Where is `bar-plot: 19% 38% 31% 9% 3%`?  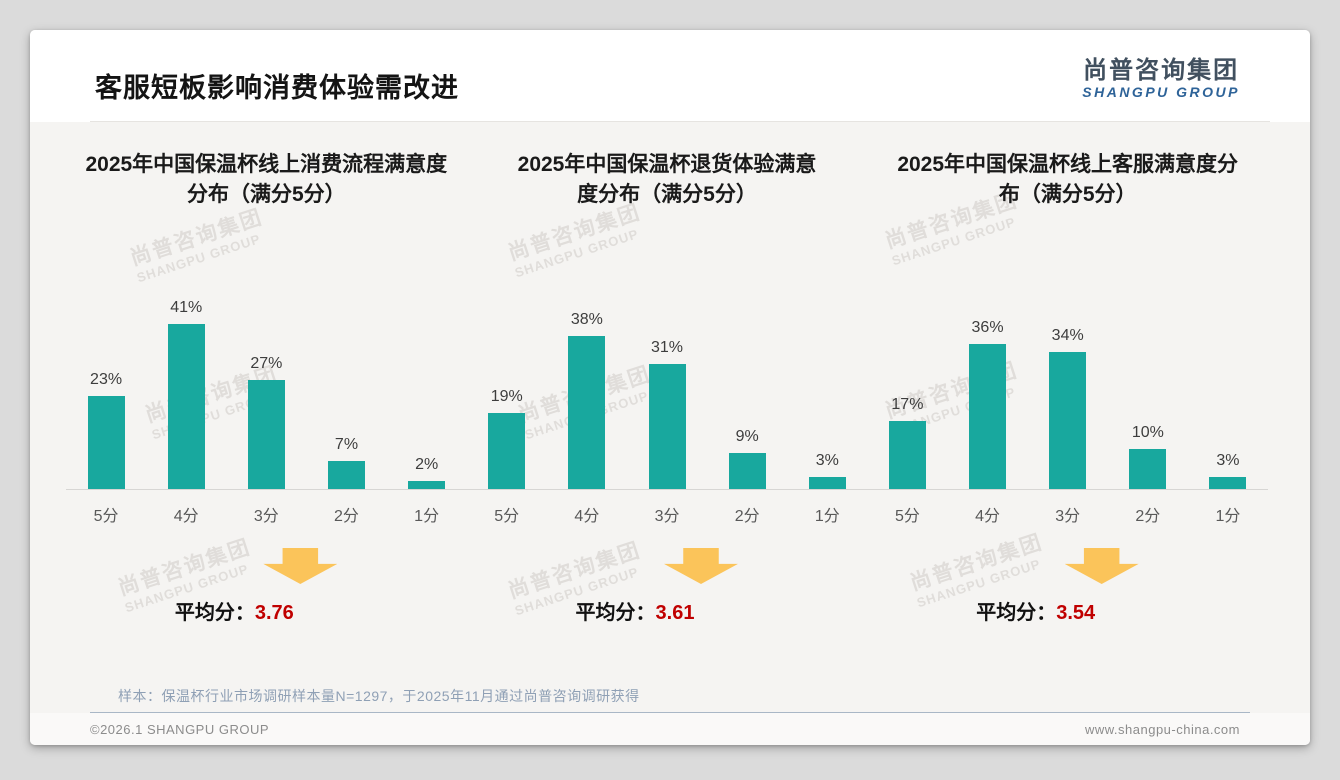 bar-plot: 19% 38% 31% 9% 3% is located at coordinates (667, 356).